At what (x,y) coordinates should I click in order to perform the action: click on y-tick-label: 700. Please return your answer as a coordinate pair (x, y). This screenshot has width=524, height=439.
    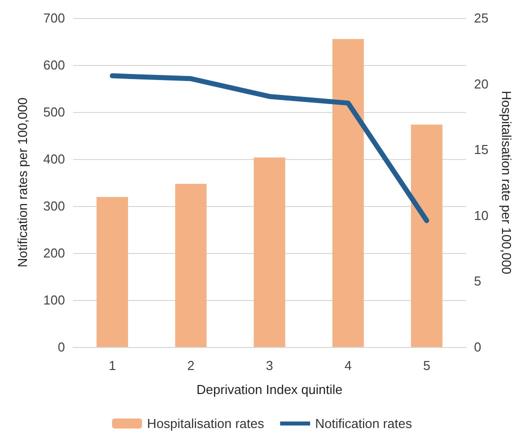
    Looking at the image, I should click on (54, 18).